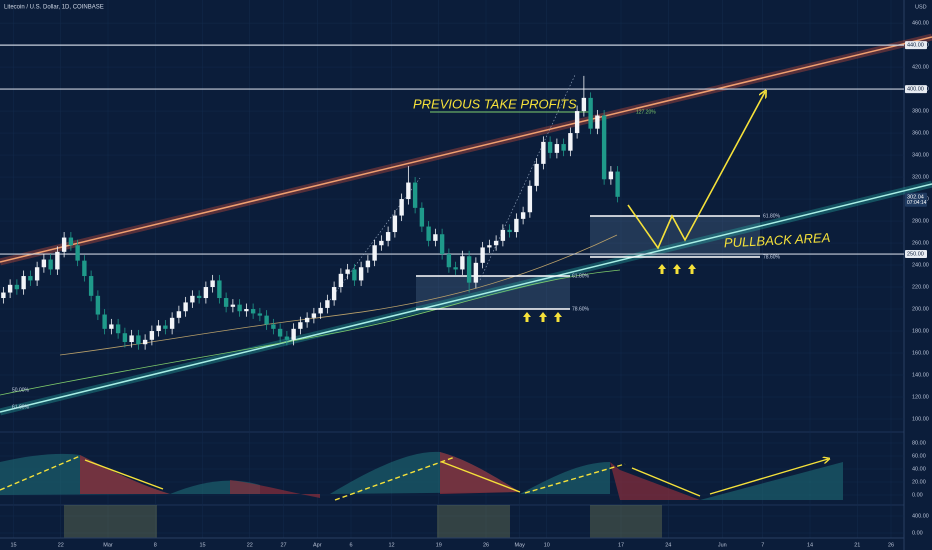 The height and width of the screenshot is (550, 932). Describe the element at coordinates (250, 545) in the screenshot. I see `x-tick-label: 22` at that location.